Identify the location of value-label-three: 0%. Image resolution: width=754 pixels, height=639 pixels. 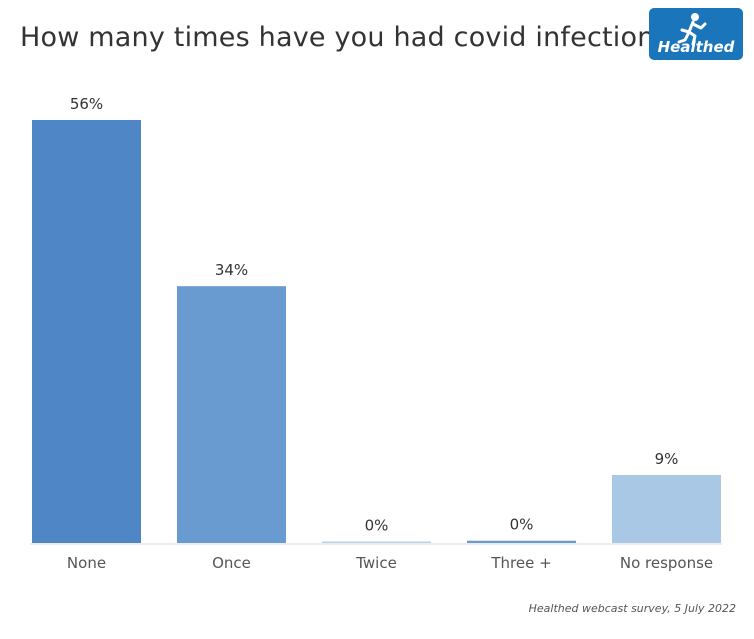
(522, 525).